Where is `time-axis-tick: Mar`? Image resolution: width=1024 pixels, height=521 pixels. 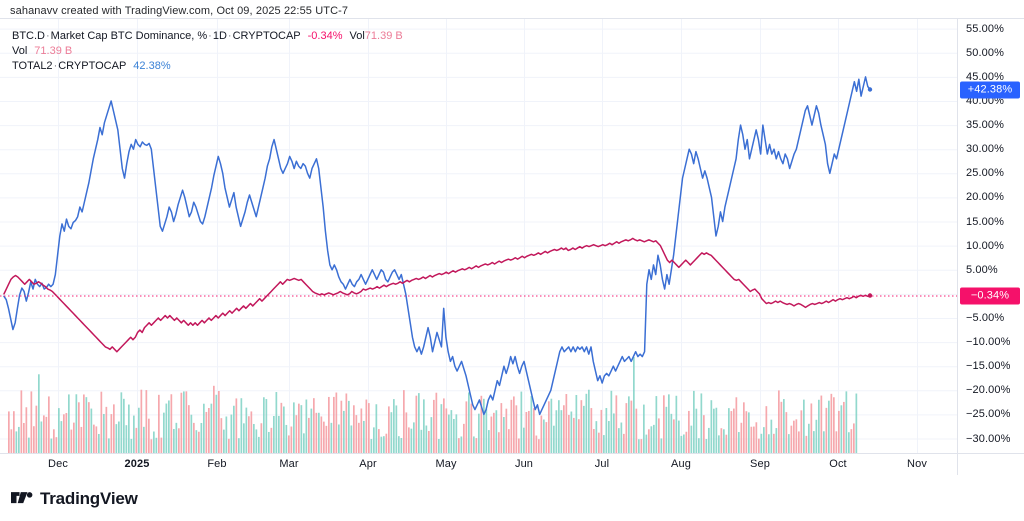 time-axis-tick: Mar is located at coordinates (289, 464).